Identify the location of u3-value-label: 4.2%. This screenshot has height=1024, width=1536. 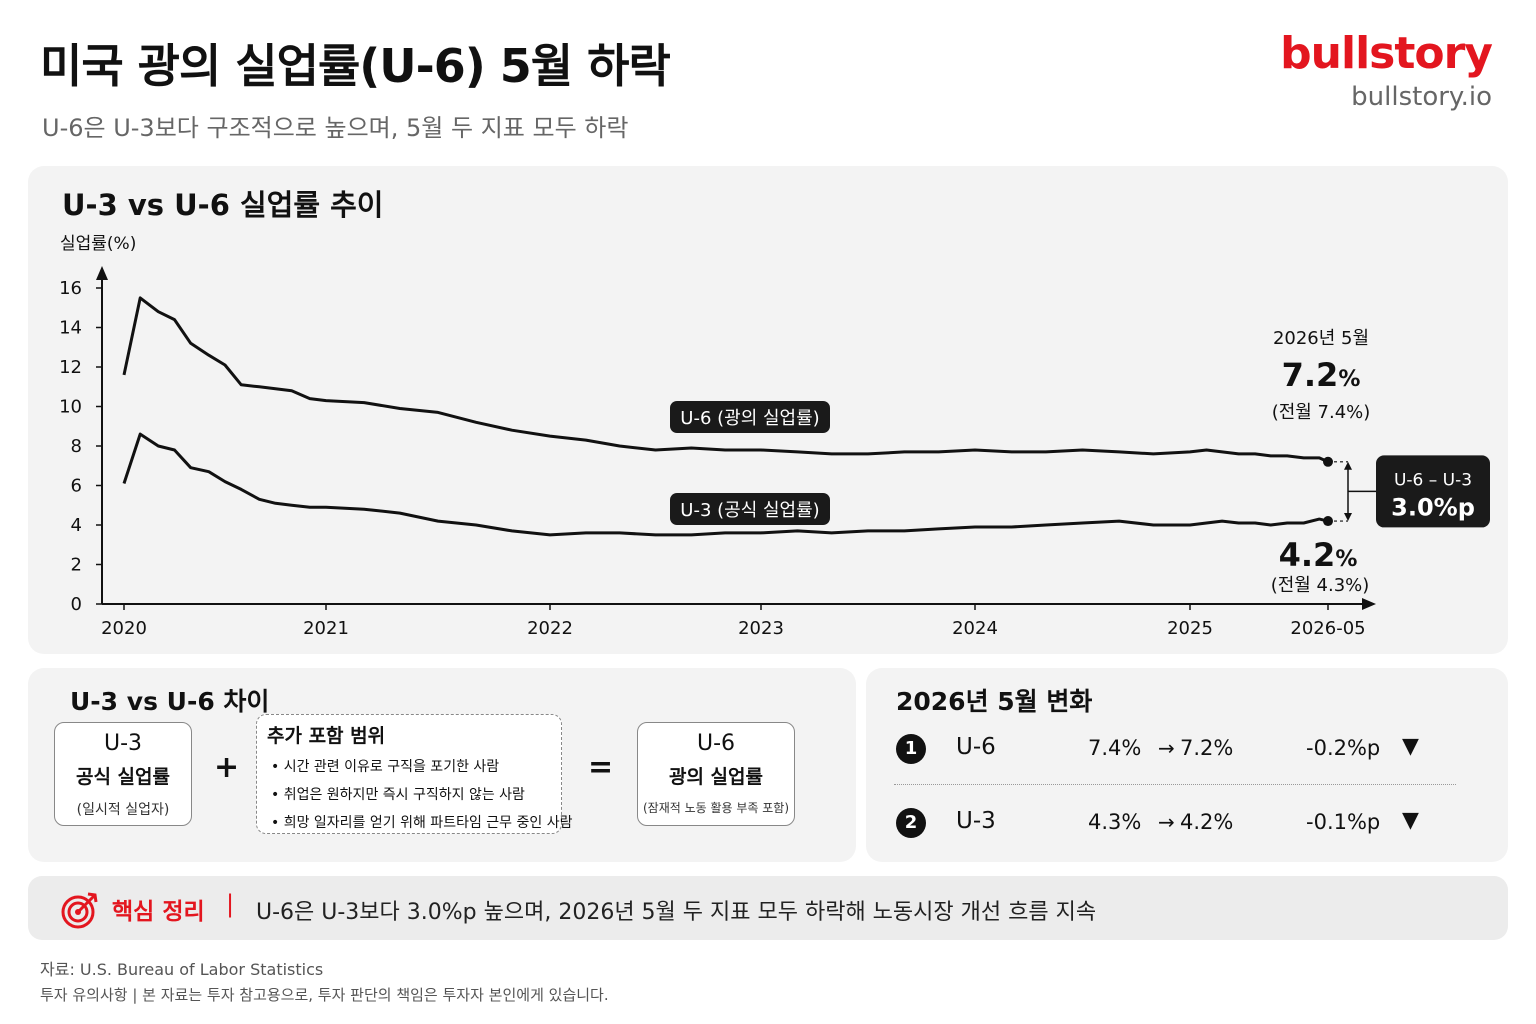
(1318, 555).